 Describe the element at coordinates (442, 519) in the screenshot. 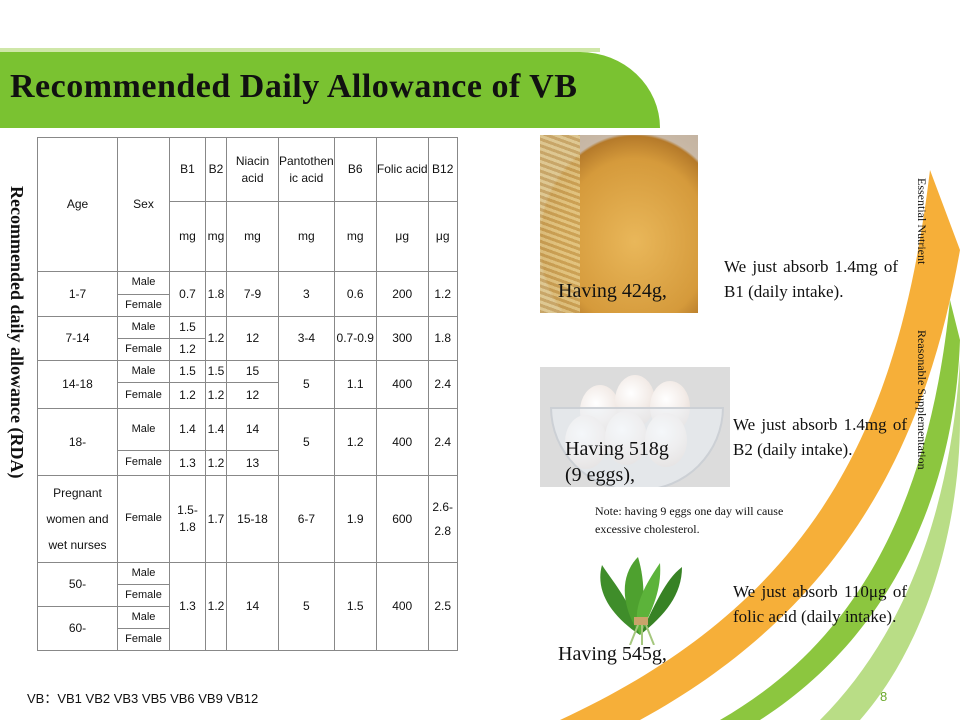

I see `cell-b12: 2.6-2.8` at that location.